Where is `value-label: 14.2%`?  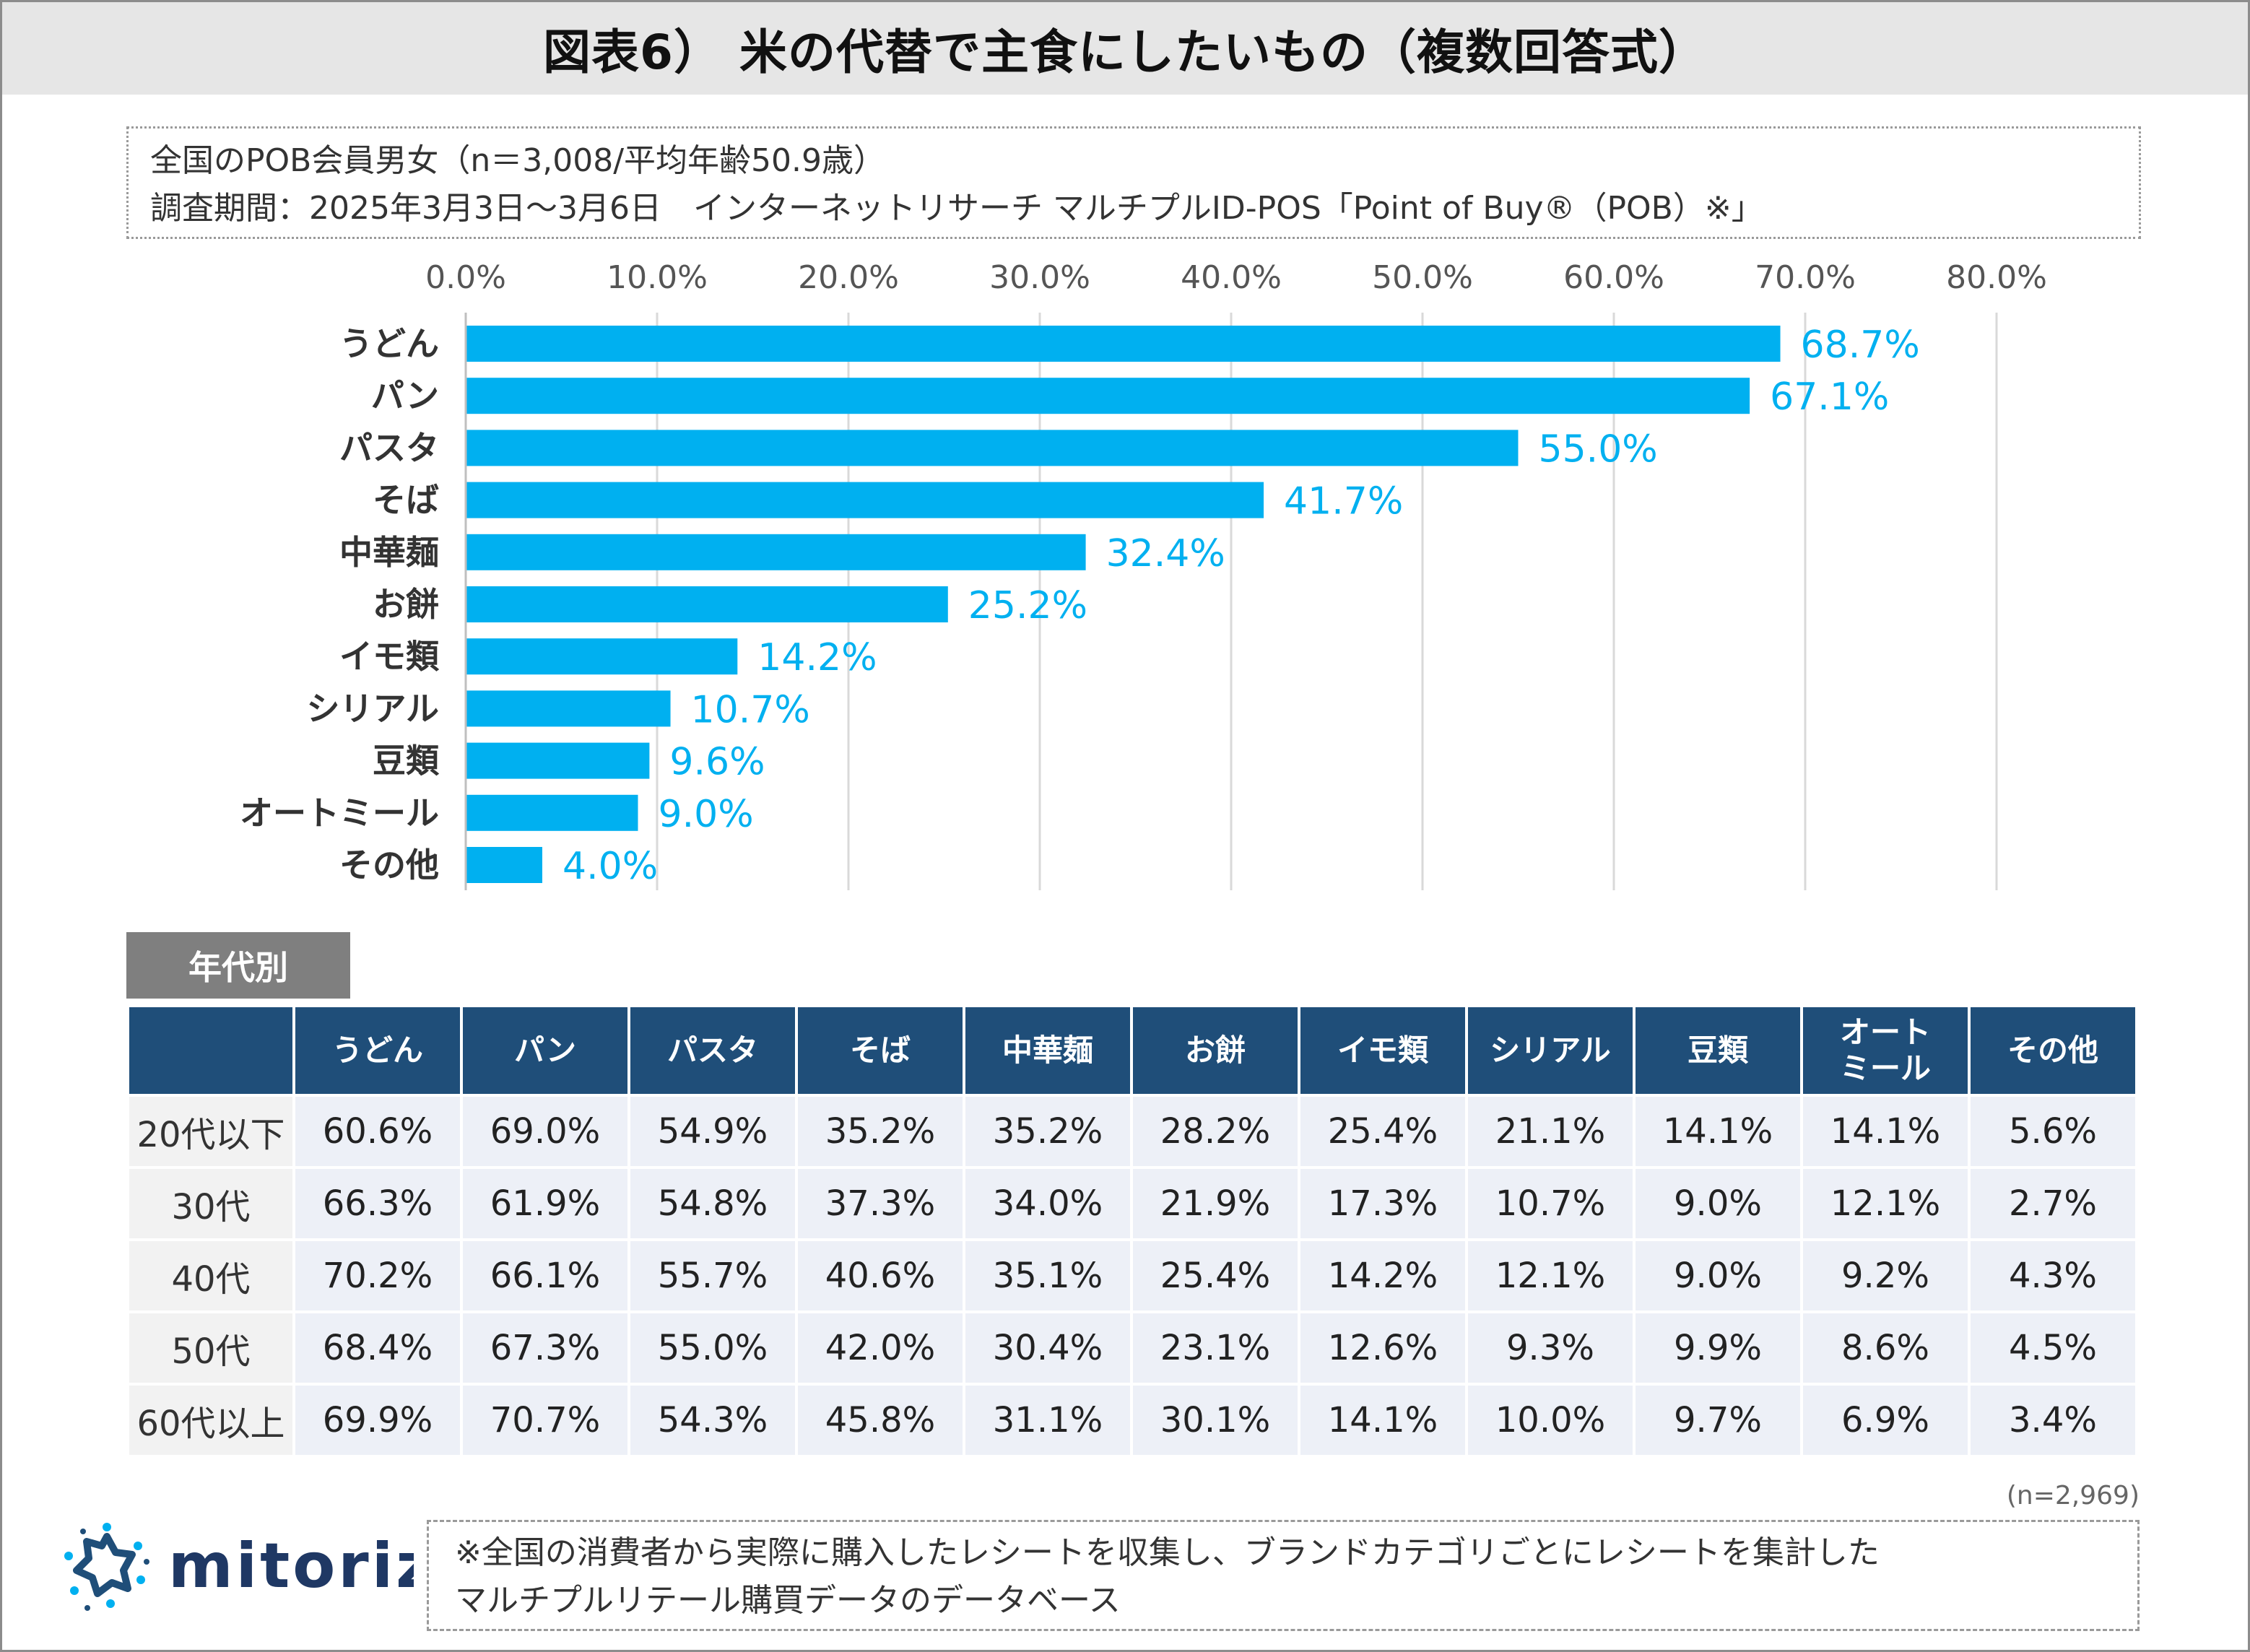
value-label: 14.2% is located at coordinates (817, 657).